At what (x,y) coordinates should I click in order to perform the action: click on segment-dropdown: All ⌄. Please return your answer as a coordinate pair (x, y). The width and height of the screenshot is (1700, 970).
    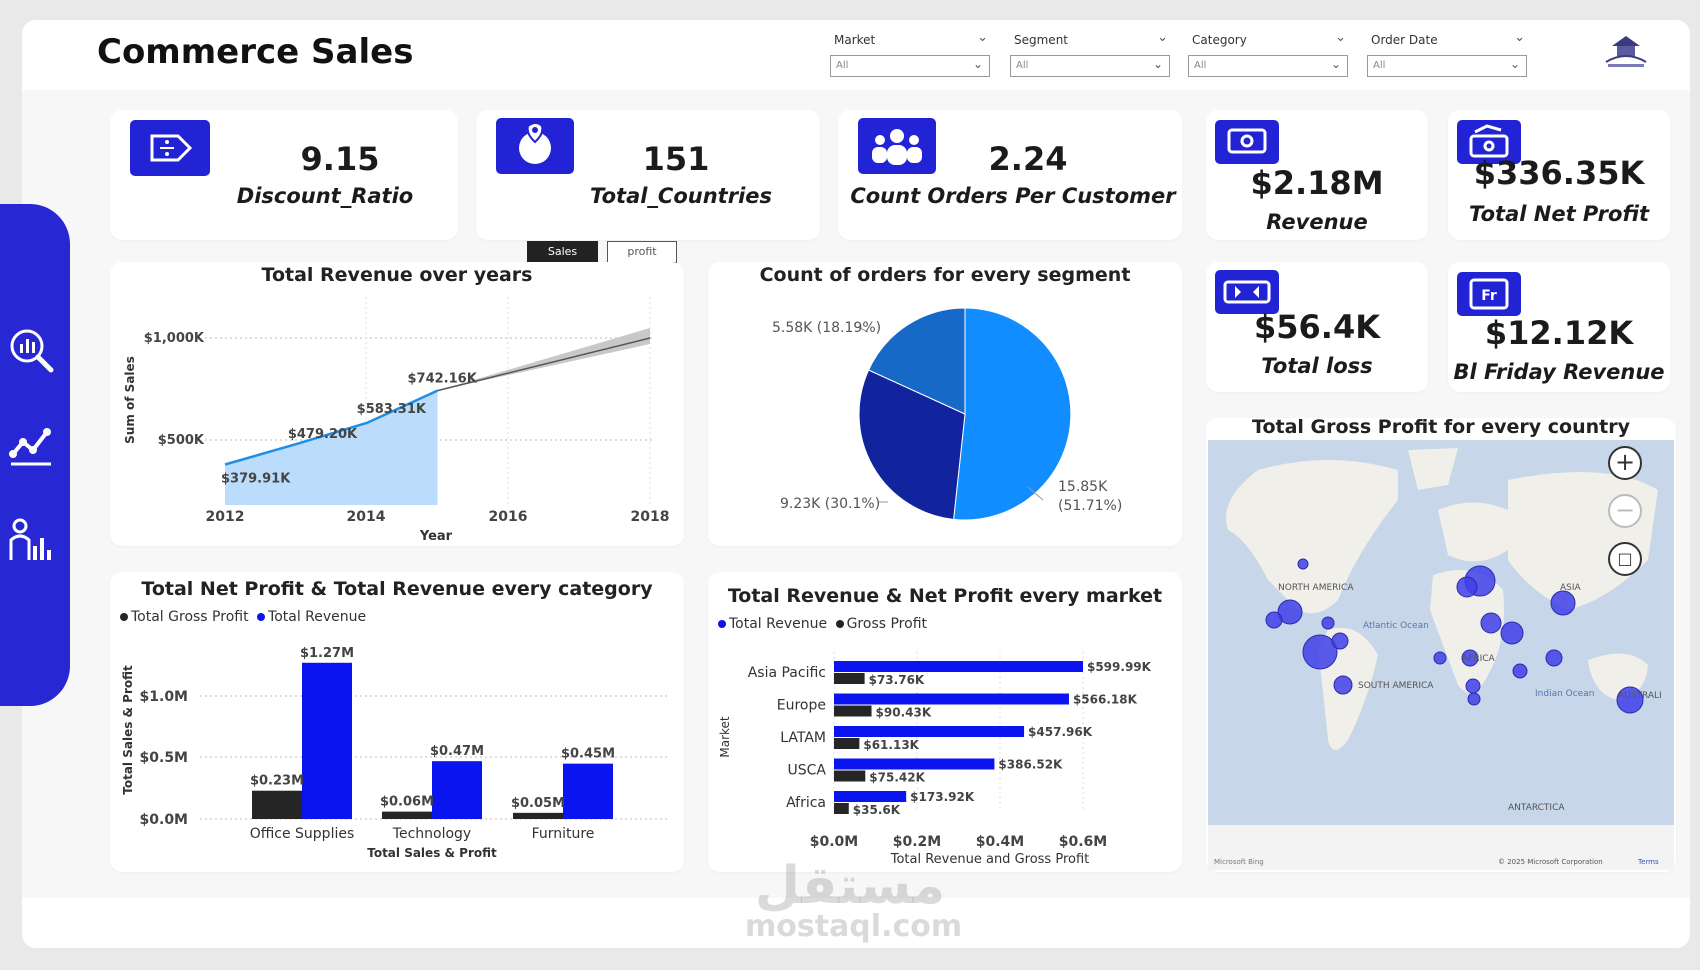
    Looking at the image, I should click on (1090, 66).